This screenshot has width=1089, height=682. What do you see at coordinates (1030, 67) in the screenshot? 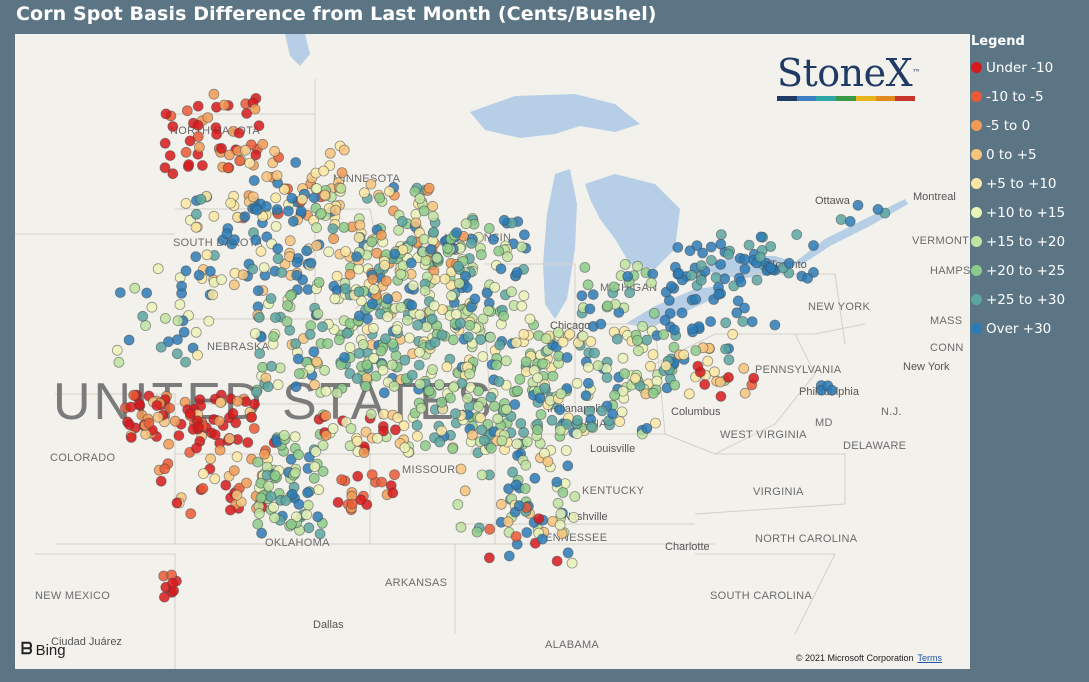
I see `legend-item: Under -10` at bounding box center [1030, 67].